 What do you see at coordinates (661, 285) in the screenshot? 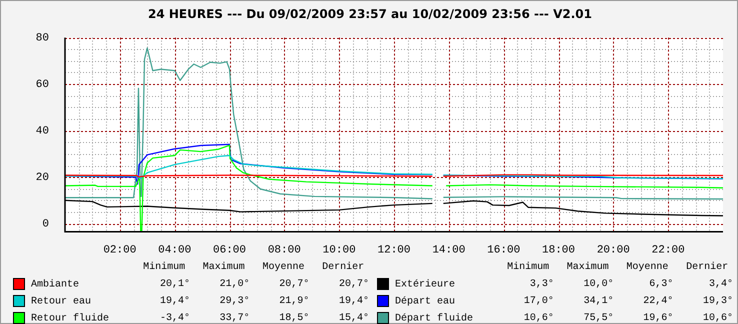
I see `text: 6,3°` at bounding box center [661, 285].